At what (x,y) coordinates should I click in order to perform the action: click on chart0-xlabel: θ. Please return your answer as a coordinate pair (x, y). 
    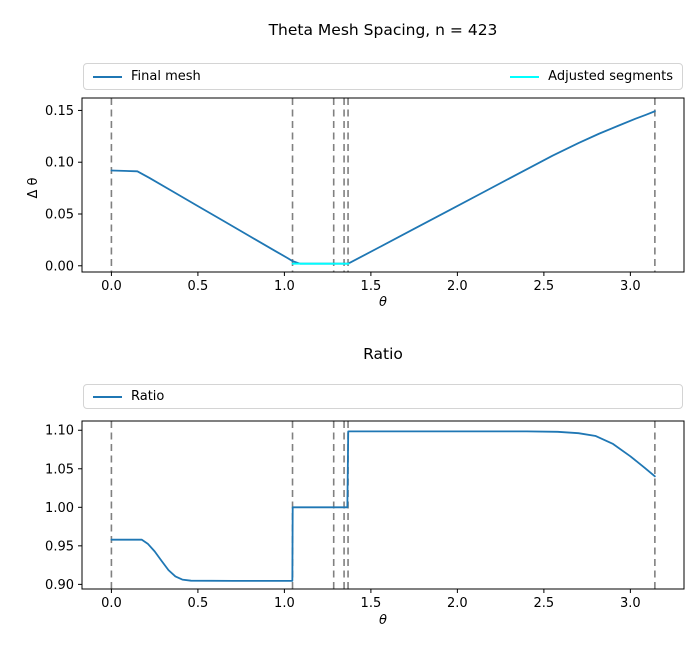
    Looking at the image, I should click on (383, 302).